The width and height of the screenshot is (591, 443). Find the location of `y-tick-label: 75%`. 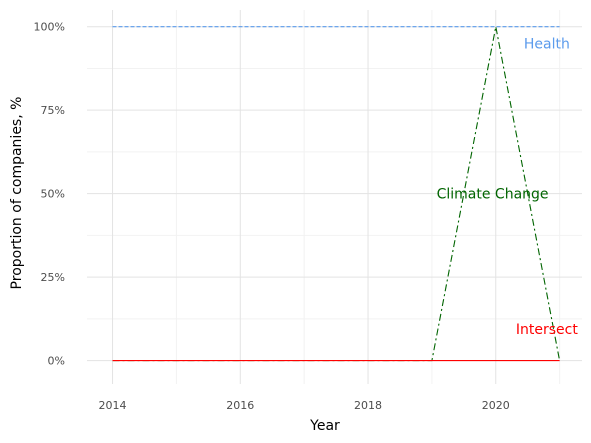

y-tick-label: 75% is located at coordinates (53, 110).